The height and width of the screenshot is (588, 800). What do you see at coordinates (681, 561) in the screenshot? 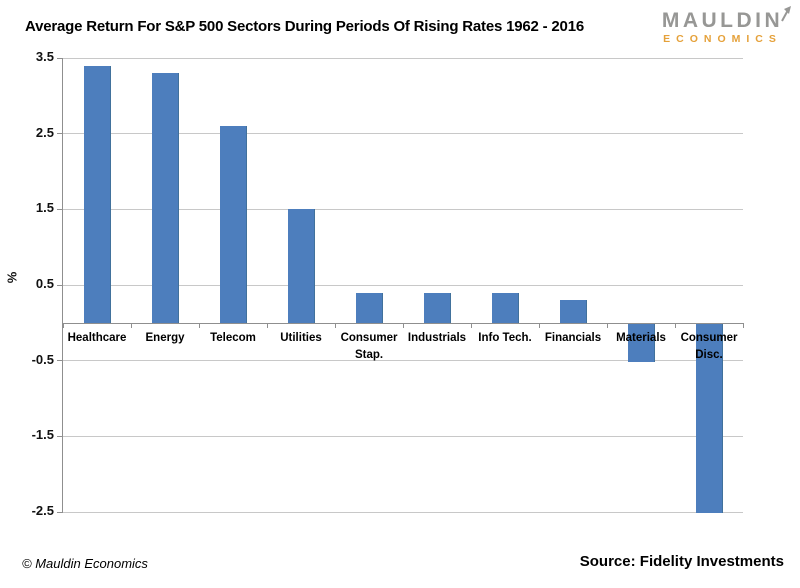
I see `source-attribution: Source: Fidelity Investments` at bounding box center [681, 561].